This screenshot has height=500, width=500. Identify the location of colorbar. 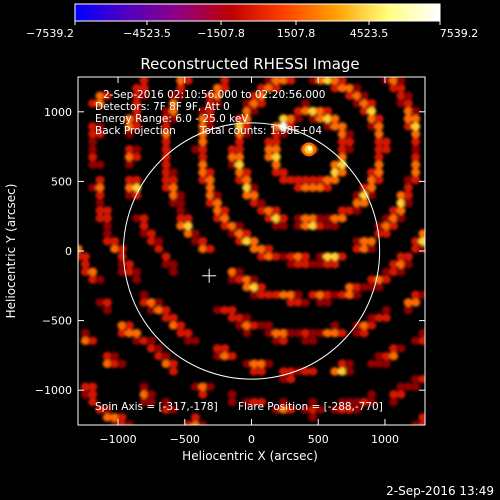
(257, 12).